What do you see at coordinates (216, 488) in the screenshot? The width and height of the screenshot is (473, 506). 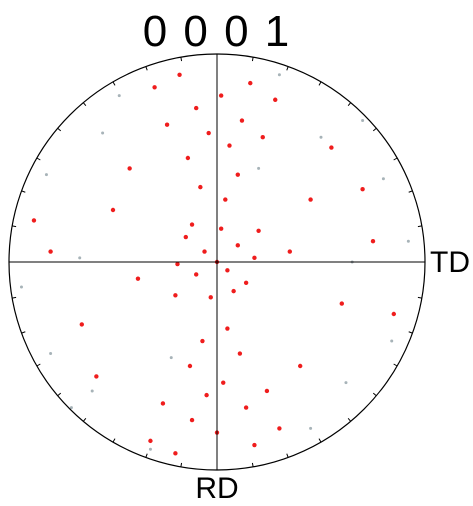 I see `axis-label-rd: RD` at bounding box center [216, 488].